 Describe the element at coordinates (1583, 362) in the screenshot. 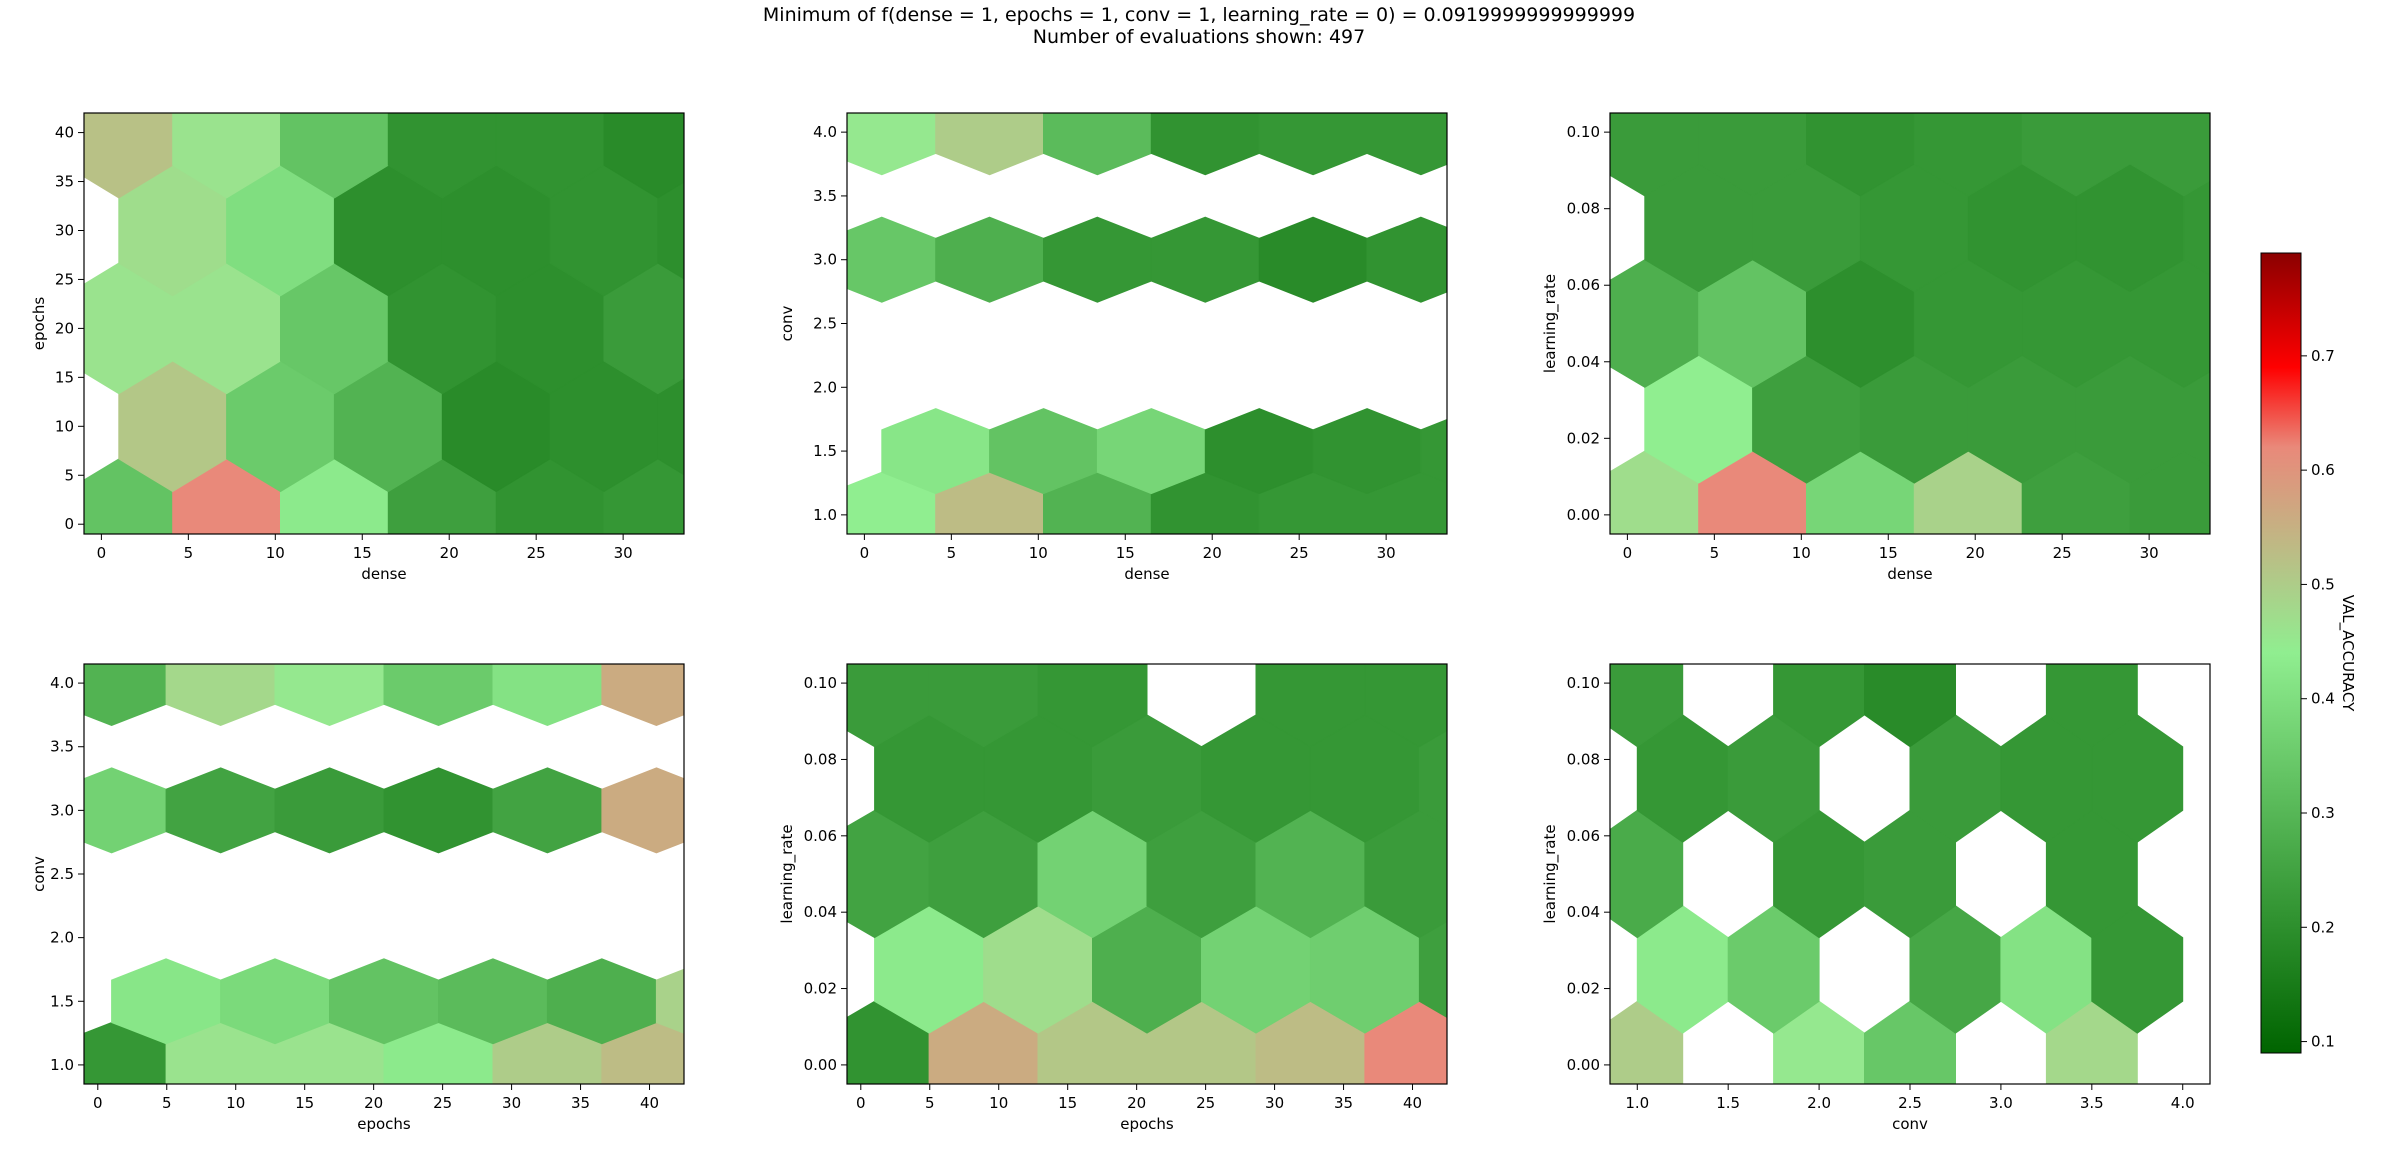

I see `y-tick-label: 0.04` at that location.